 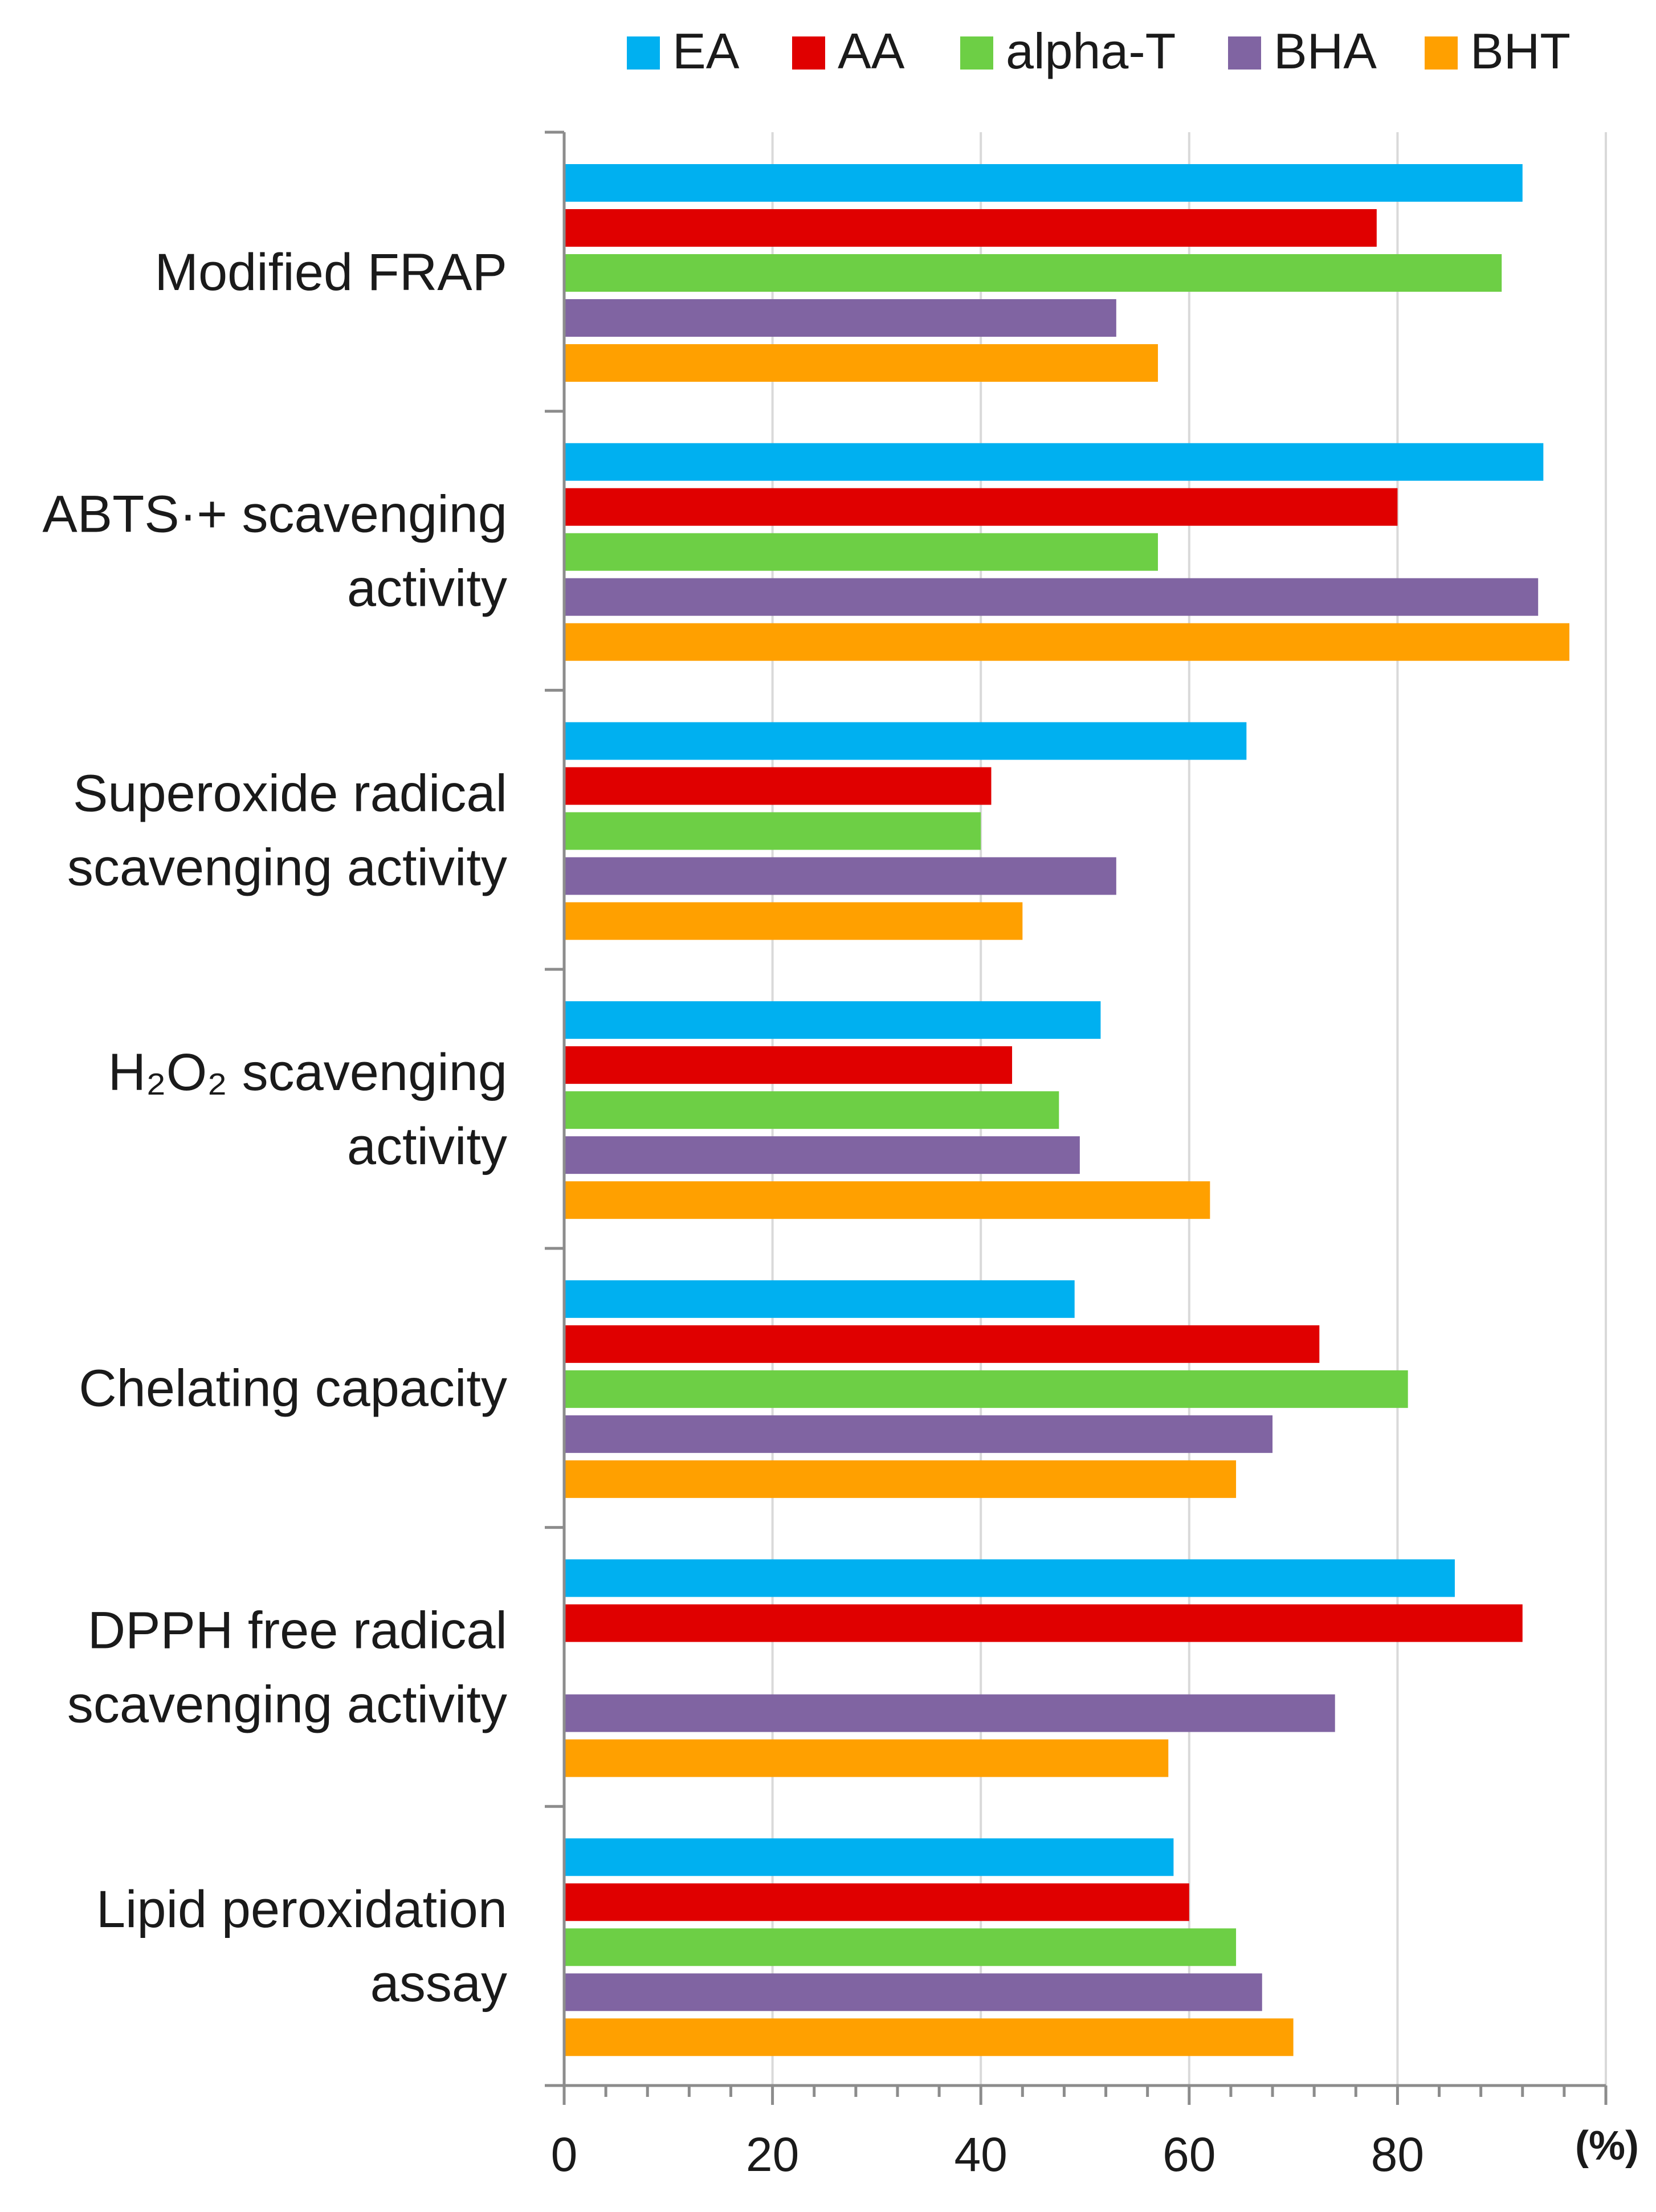 What do you see at coordinates (1441, 53) in the screenshot?
I see `legend-swatch-bht` at bounding box center [1441, 53].